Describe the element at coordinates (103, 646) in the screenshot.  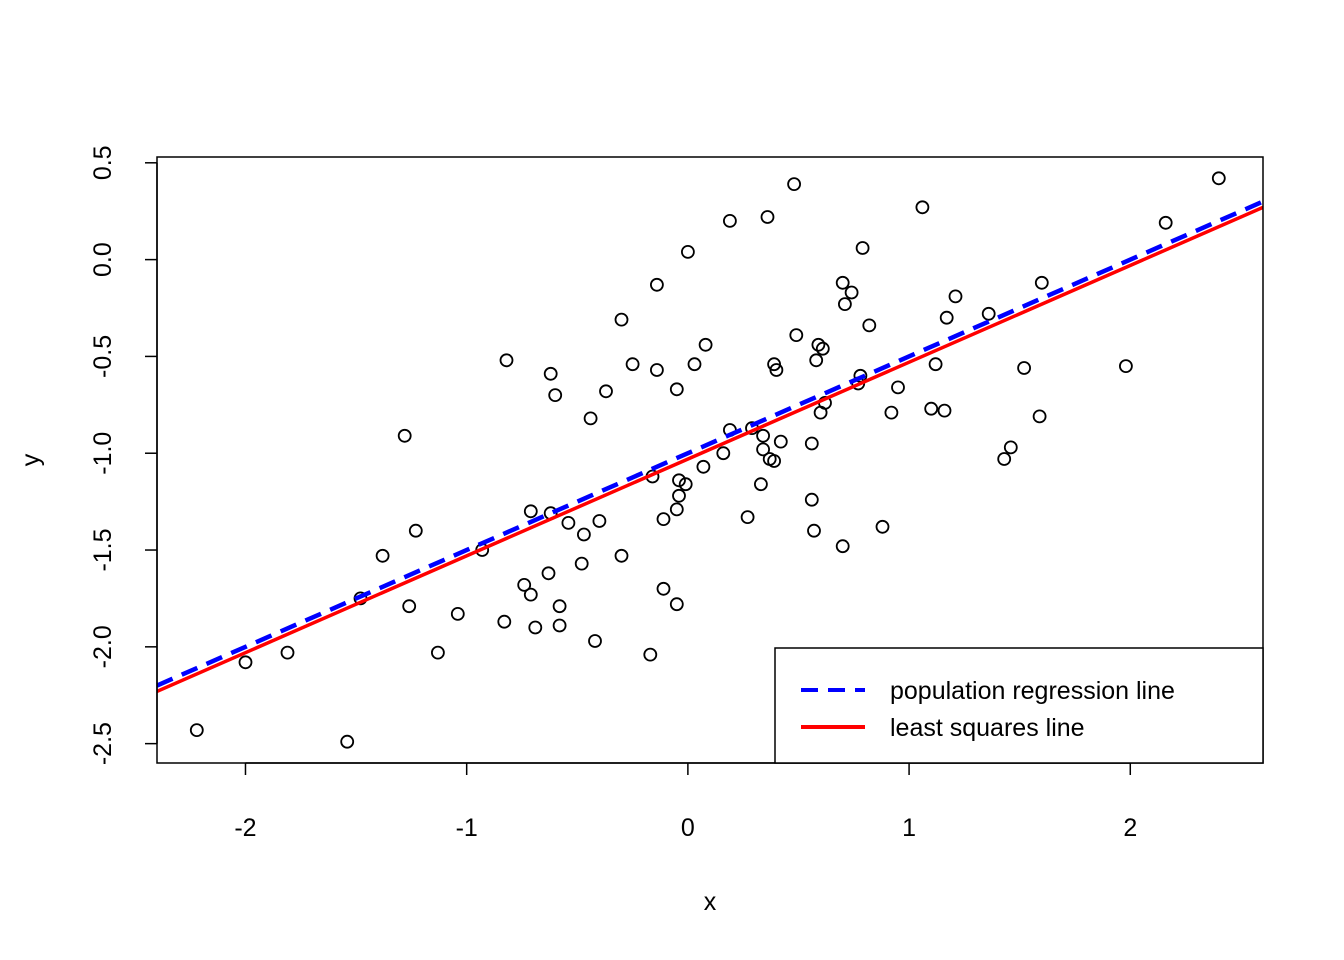
I see `y-tick-label: -2.0` at that location.